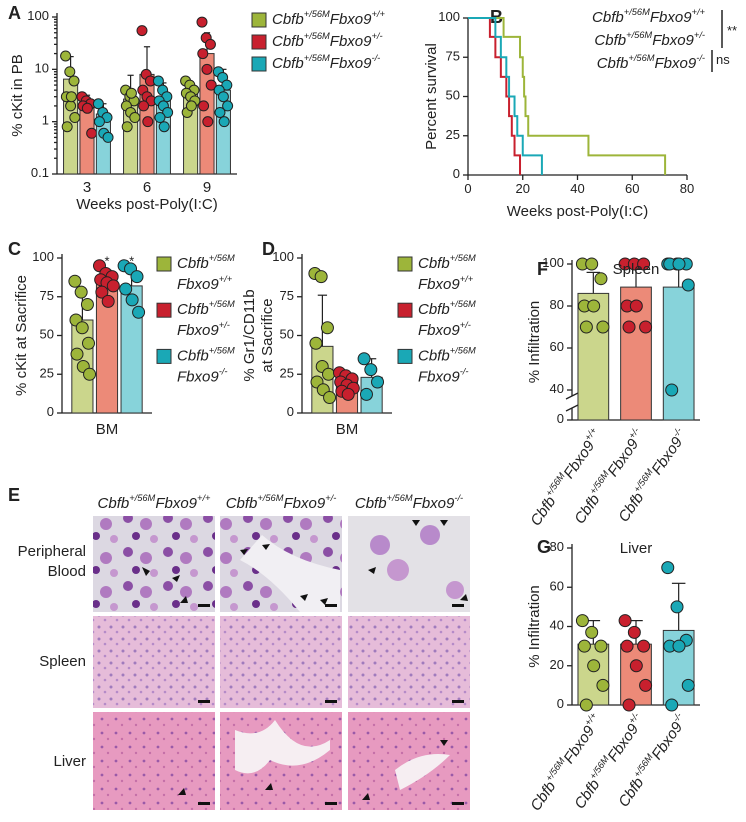  What do you see at coordinates (577, 211) in the screenshot?
I see `x-axis-label: Weeks post-Poly(I:C)` at bounding box center [577, 211].